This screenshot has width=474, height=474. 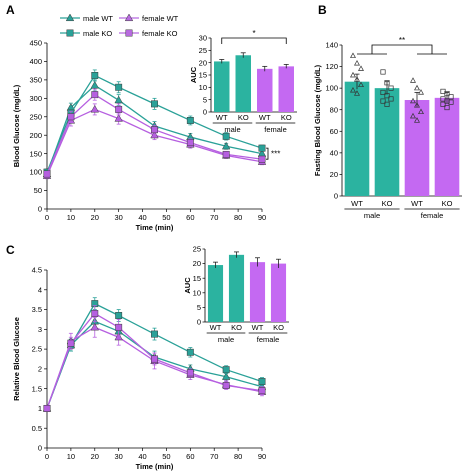 I want to click on y-tick-label: 60, so click(x=334, y=131).